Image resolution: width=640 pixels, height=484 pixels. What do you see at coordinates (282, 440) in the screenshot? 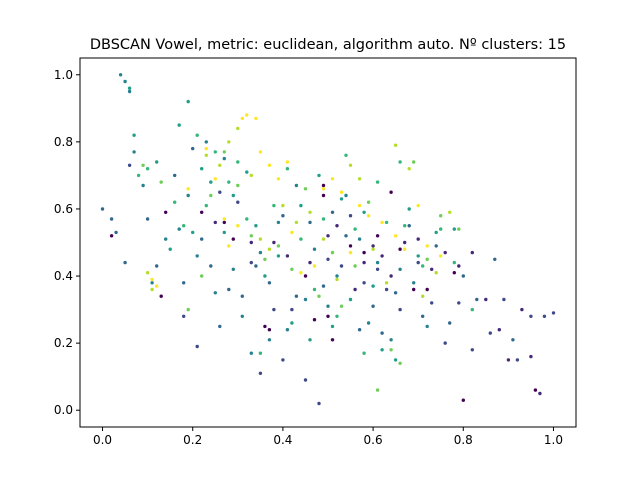
I see `x-tick-label: 0.4` at bounding box center [282, 440].